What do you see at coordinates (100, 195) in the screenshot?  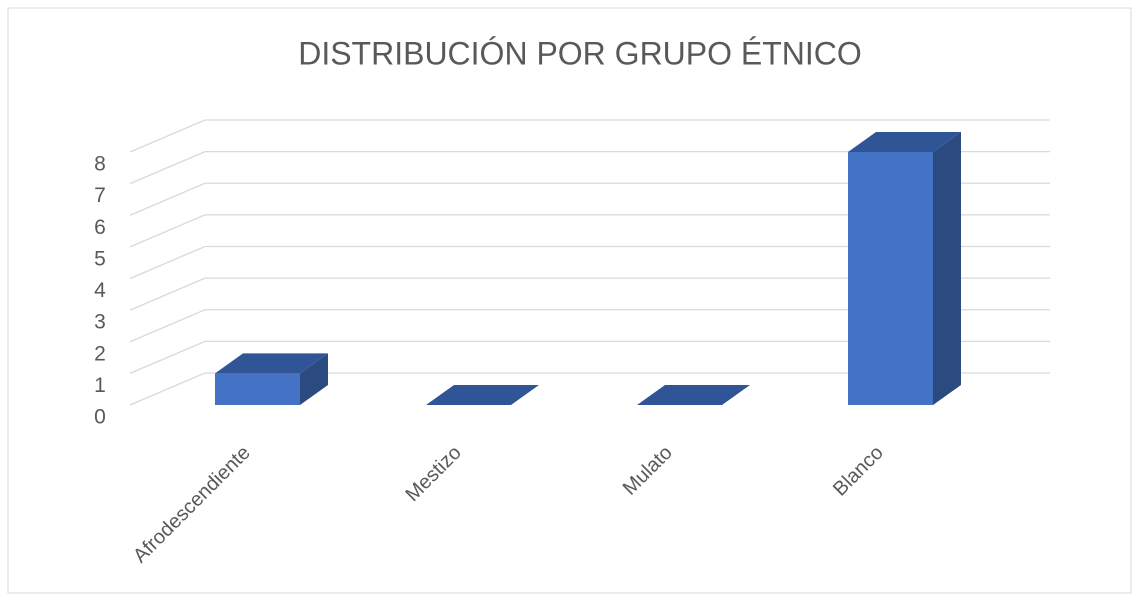 I see `y-tick-label: 7` at bounding box center [100, 195].